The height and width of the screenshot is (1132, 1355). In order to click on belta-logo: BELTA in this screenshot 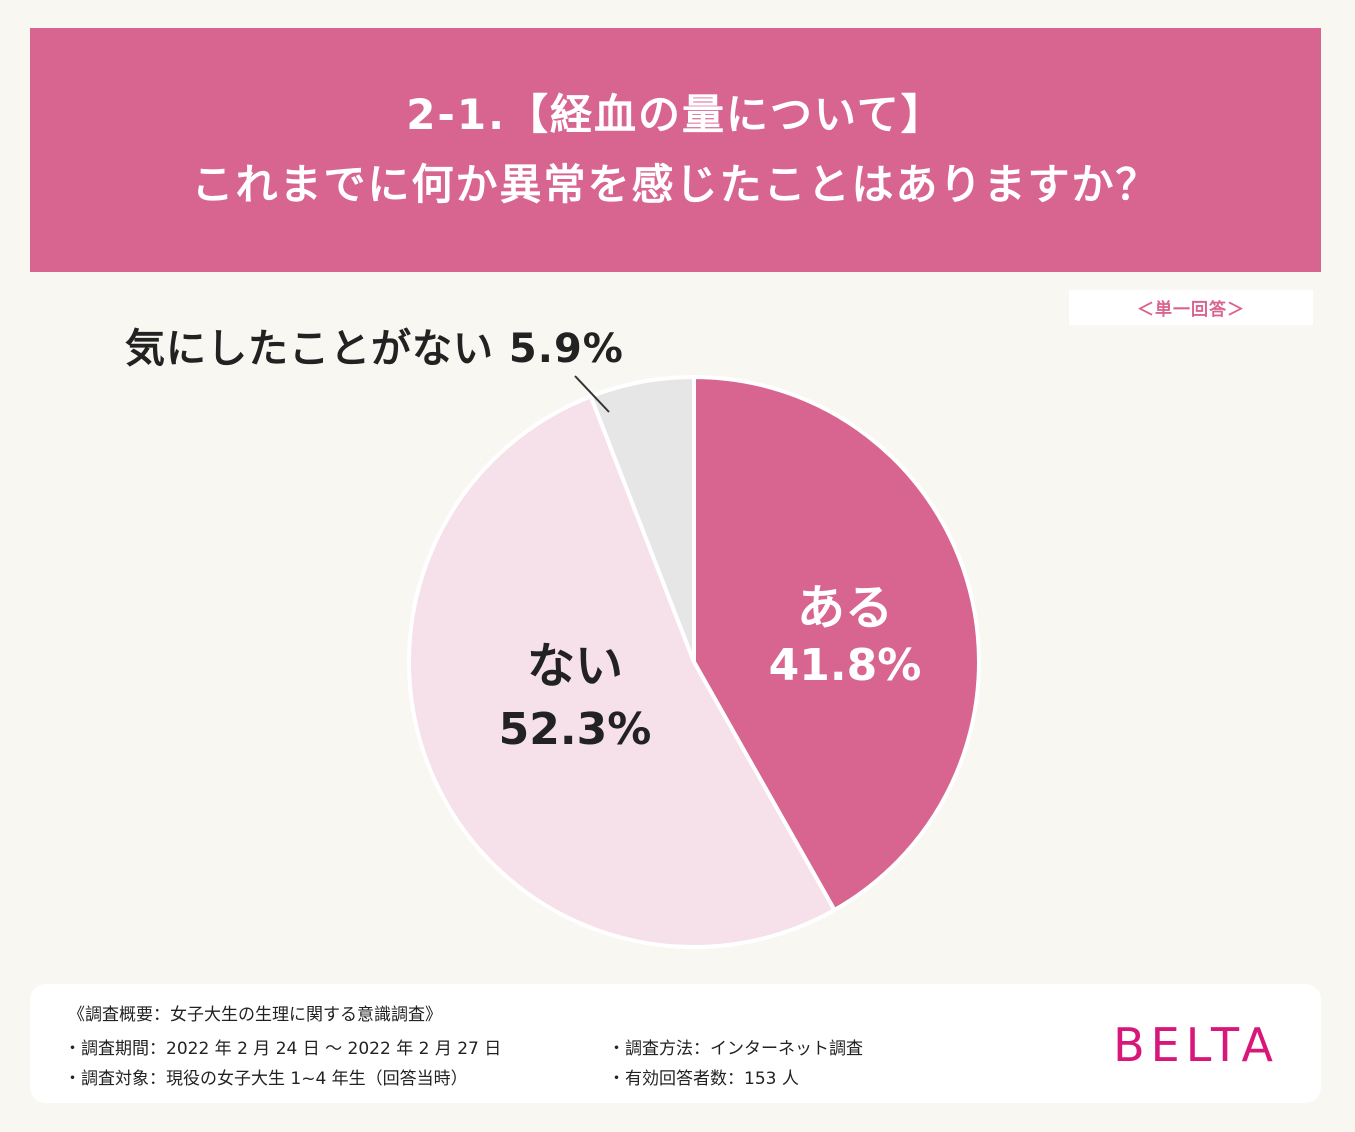, I will do `click(1196, 1045)`.